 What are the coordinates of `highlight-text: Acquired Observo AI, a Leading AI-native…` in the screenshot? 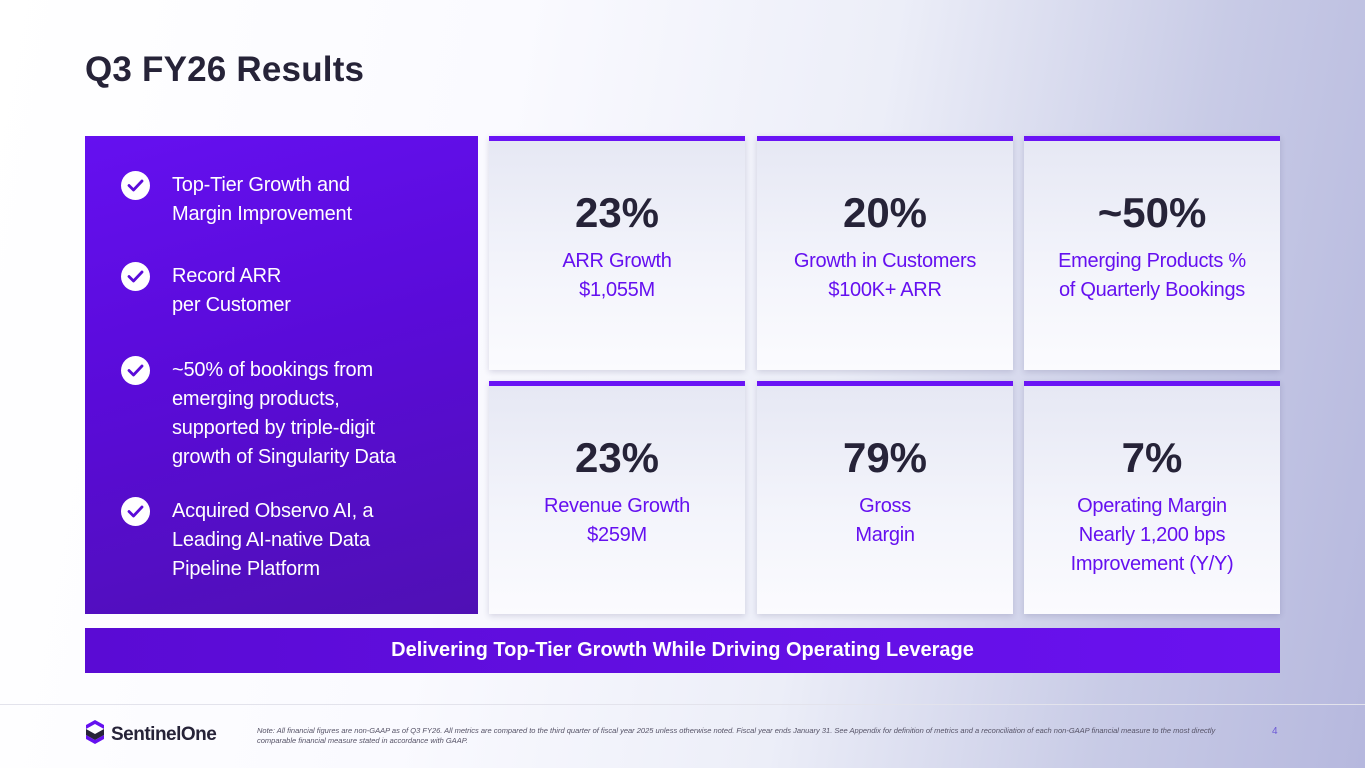 It's located at (273, 540).